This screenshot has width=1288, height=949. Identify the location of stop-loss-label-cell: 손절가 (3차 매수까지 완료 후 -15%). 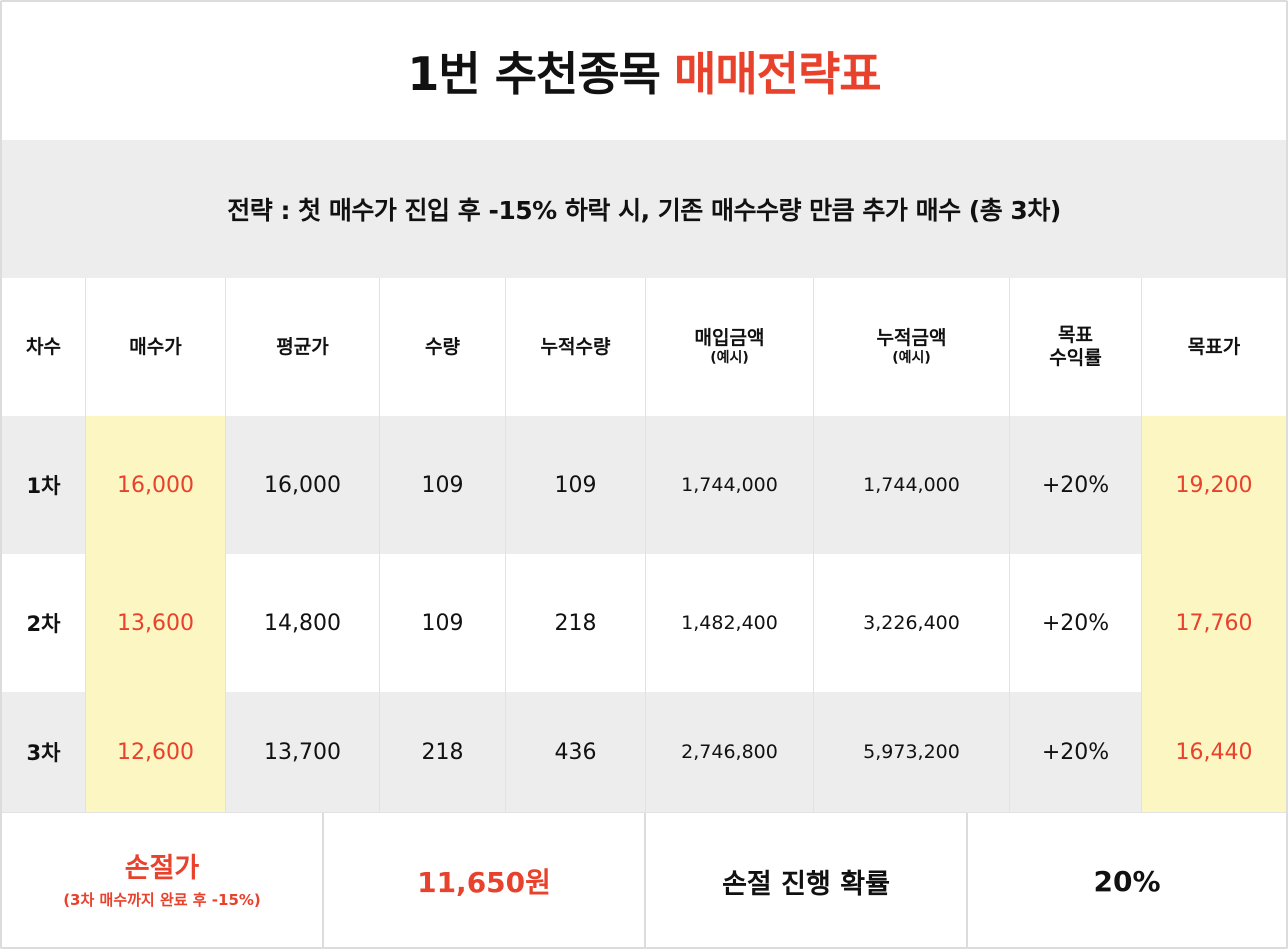
(163, 880).